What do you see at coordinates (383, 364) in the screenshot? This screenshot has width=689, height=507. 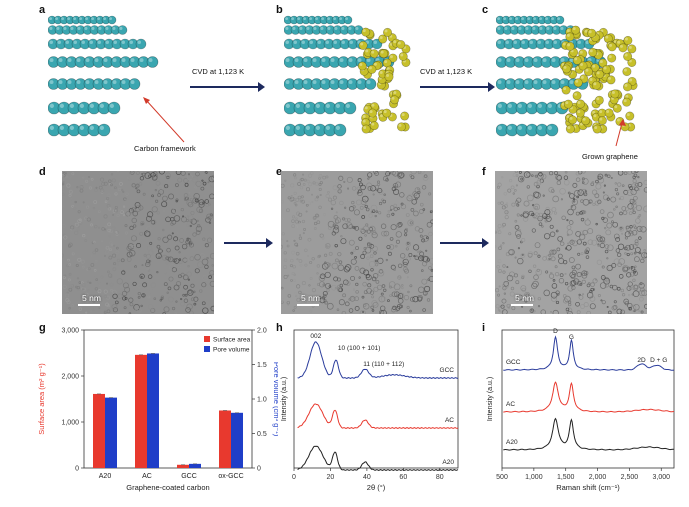 I see `chart-h-annotation: 11 (110 + 112)` at bounding box center [383, 364].